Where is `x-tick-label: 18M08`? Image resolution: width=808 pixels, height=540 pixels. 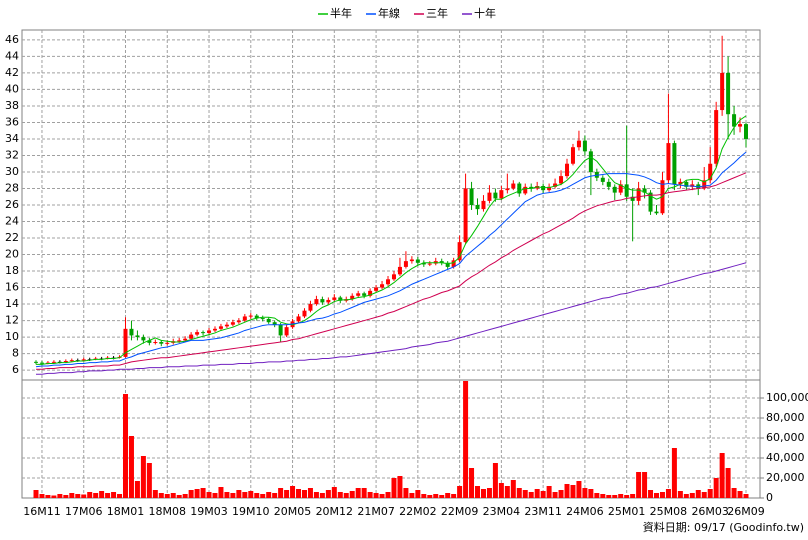 x-tick-label: 18M08 is located at coordinates (168, 511).